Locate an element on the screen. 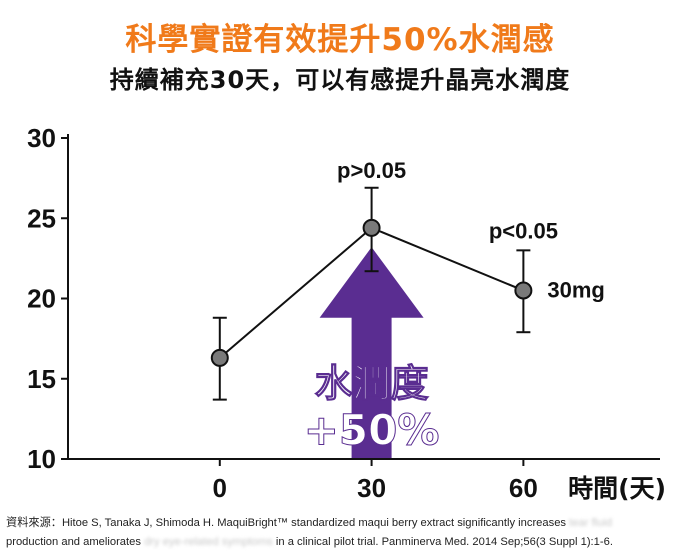  annotation-p-60: p<0.05 is located at coordinates (523, 230).